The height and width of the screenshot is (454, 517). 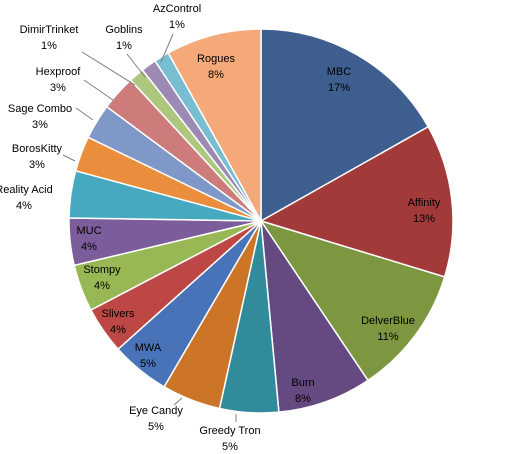 What do you see at coordinates (388, 321) in the screenshot?
I see `slice-label-delverblue: DelverBlue` at bounding box center [388, 321].